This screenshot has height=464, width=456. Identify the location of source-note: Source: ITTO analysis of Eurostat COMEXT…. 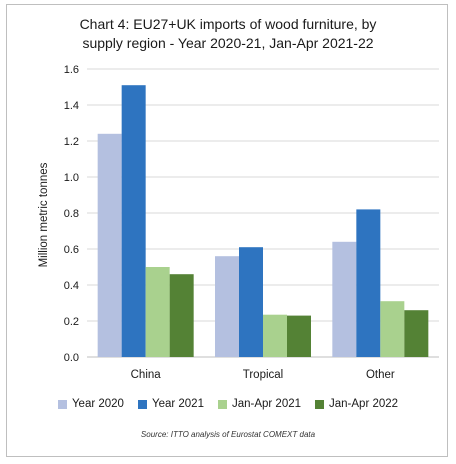
(228, 434).